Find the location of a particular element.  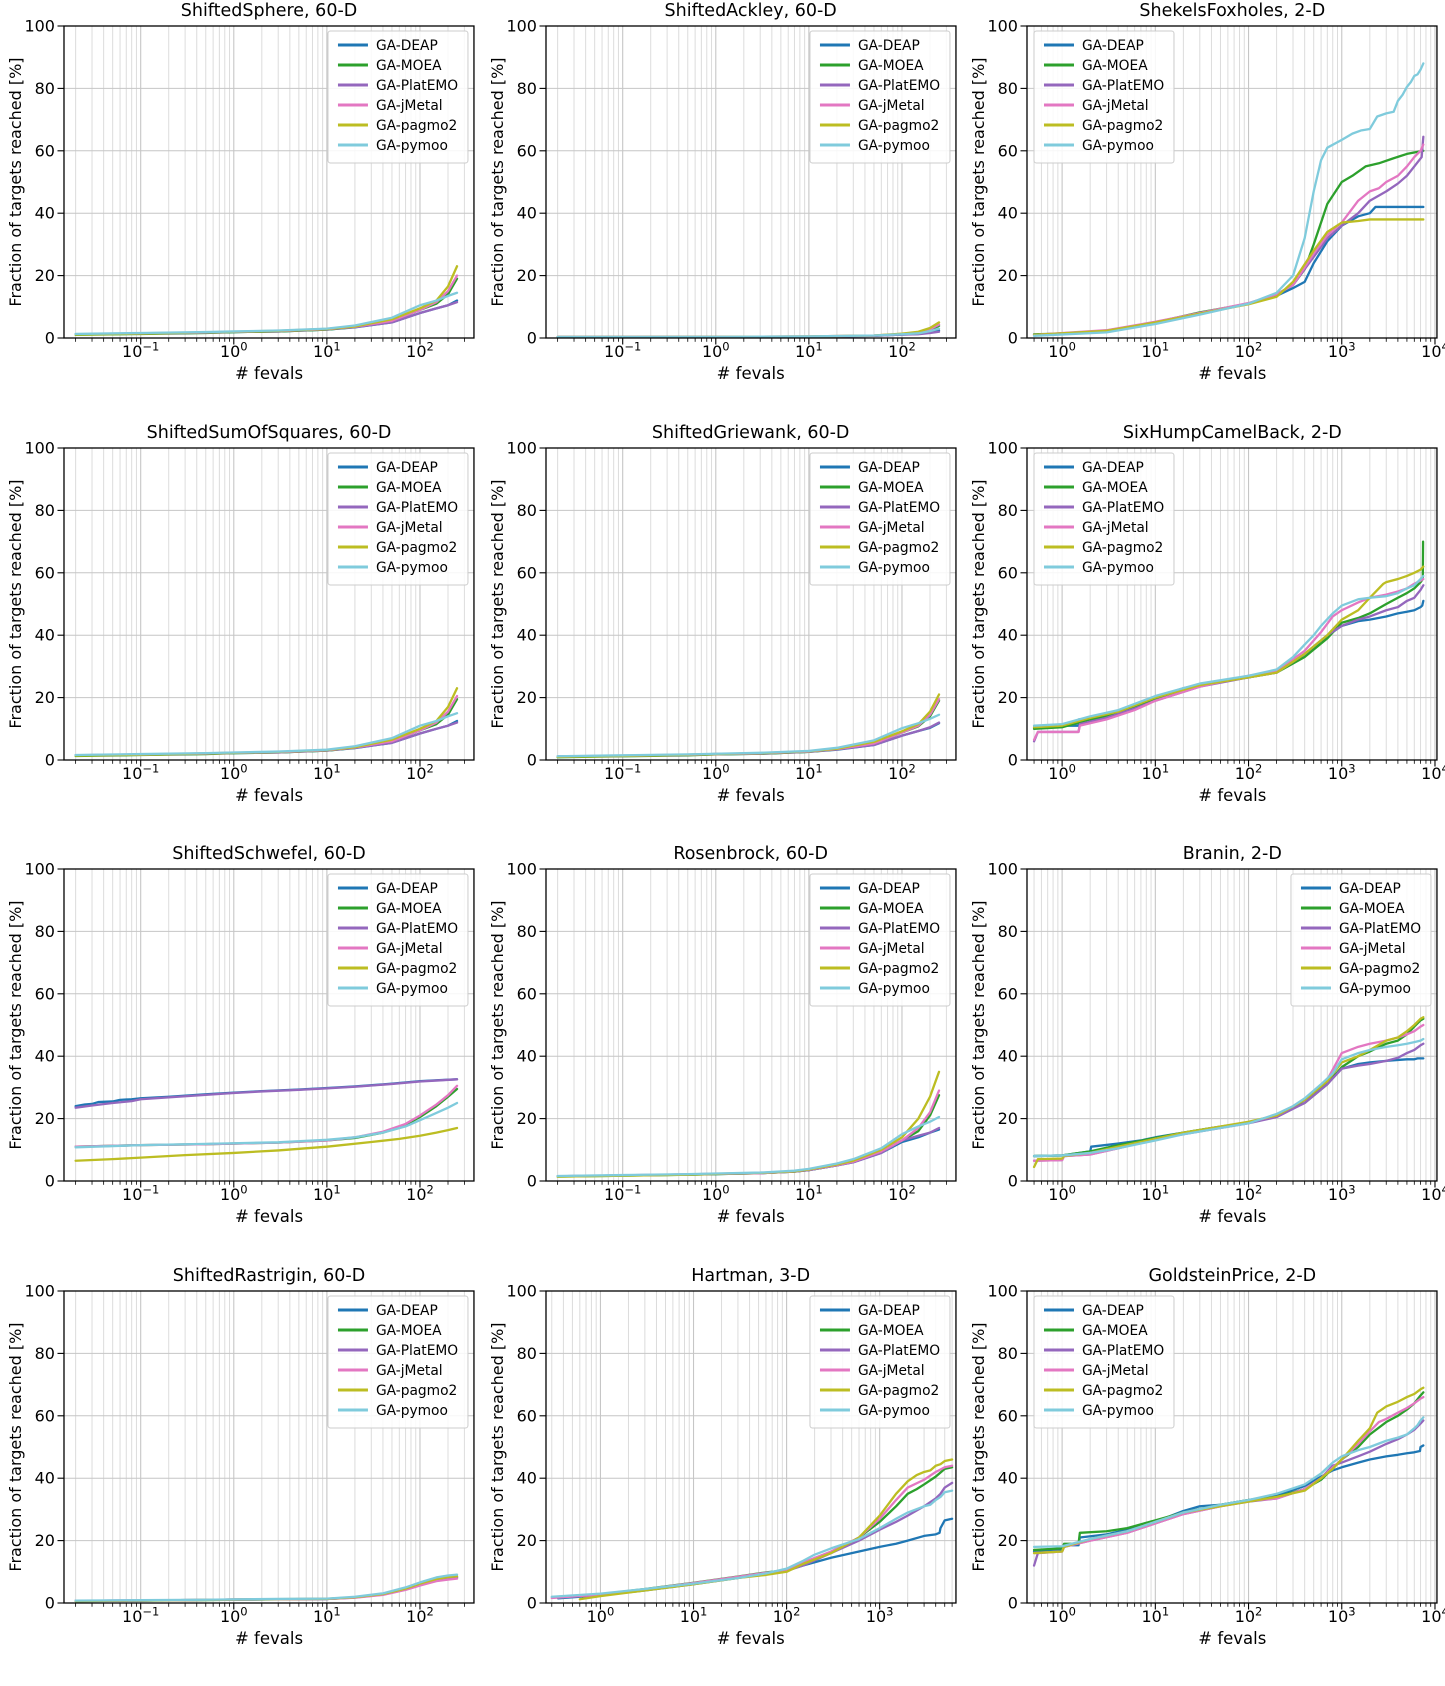

chart-title: ShiftedSphere, 60-D is located at coordinates (269, 11).